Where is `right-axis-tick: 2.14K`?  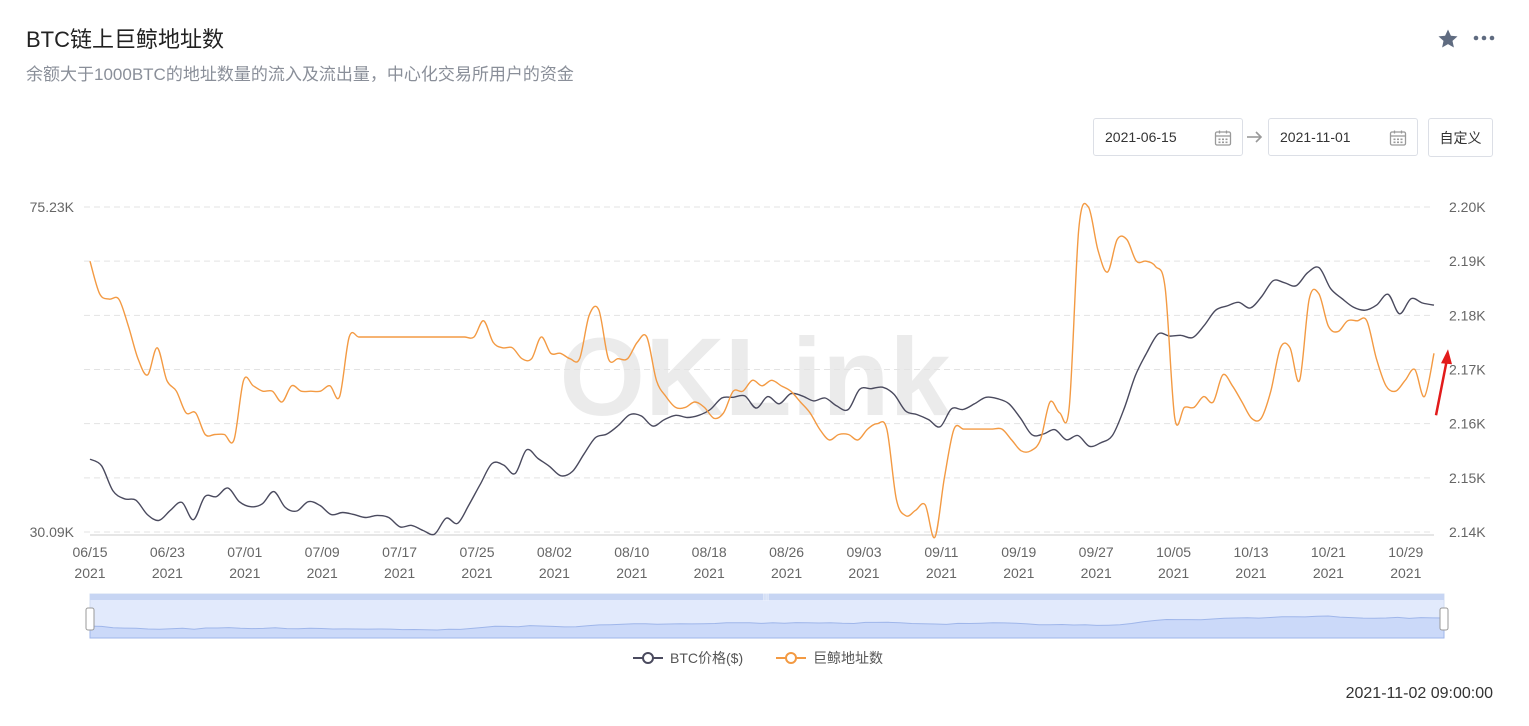 right-axis-tick: 2.14K is located at coordinates (1467, 532).